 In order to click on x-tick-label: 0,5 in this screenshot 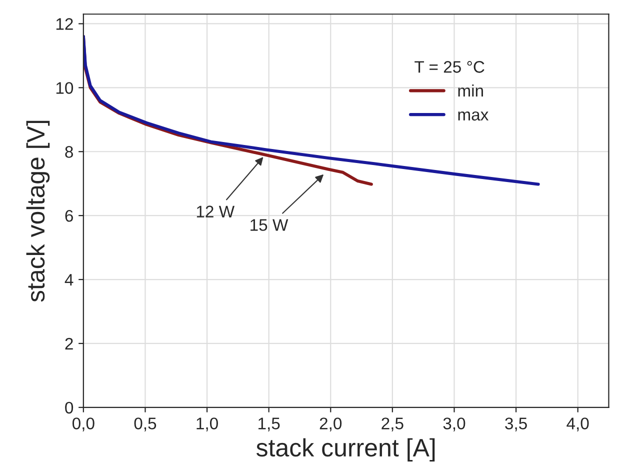, I will do `click(145, 425)`.